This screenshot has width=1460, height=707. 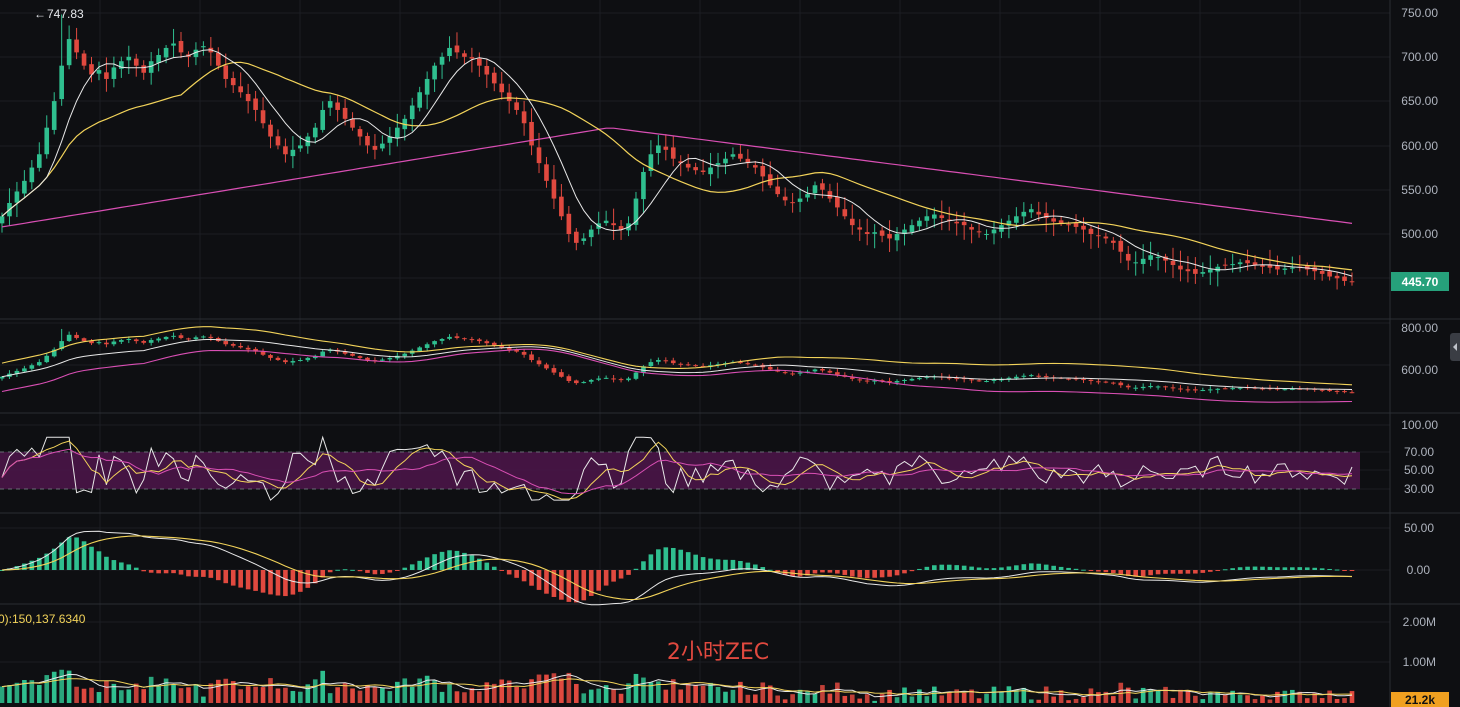 I want to click on rsi-panel, so click(x=680, y=468).